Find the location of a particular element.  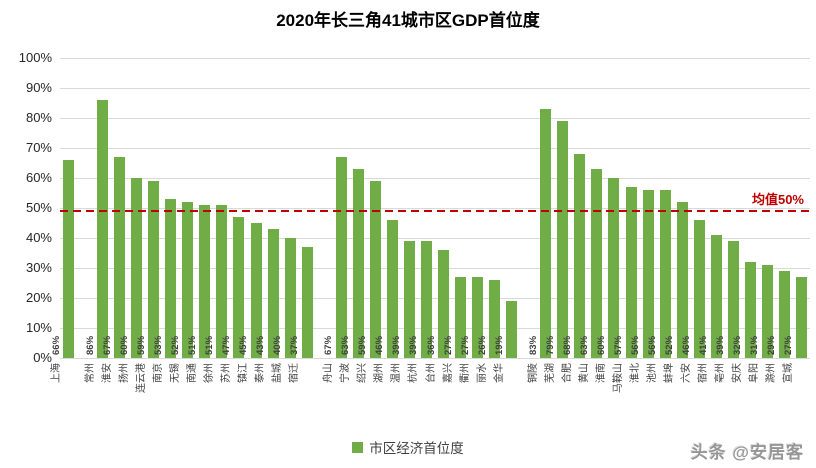

x-axis-city-label: 镇江 is located at coordinates (244, 373).